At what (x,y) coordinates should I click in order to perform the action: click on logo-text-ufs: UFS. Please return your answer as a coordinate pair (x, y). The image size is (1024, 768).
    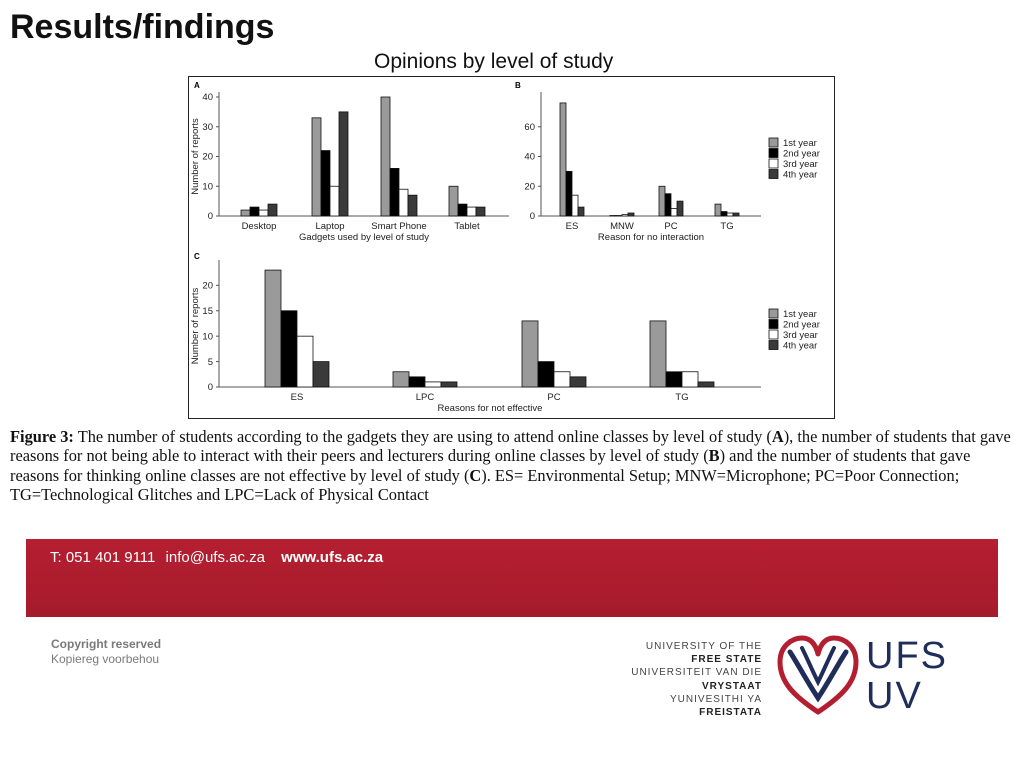
    Looking at the image, I should click on (907, 656).